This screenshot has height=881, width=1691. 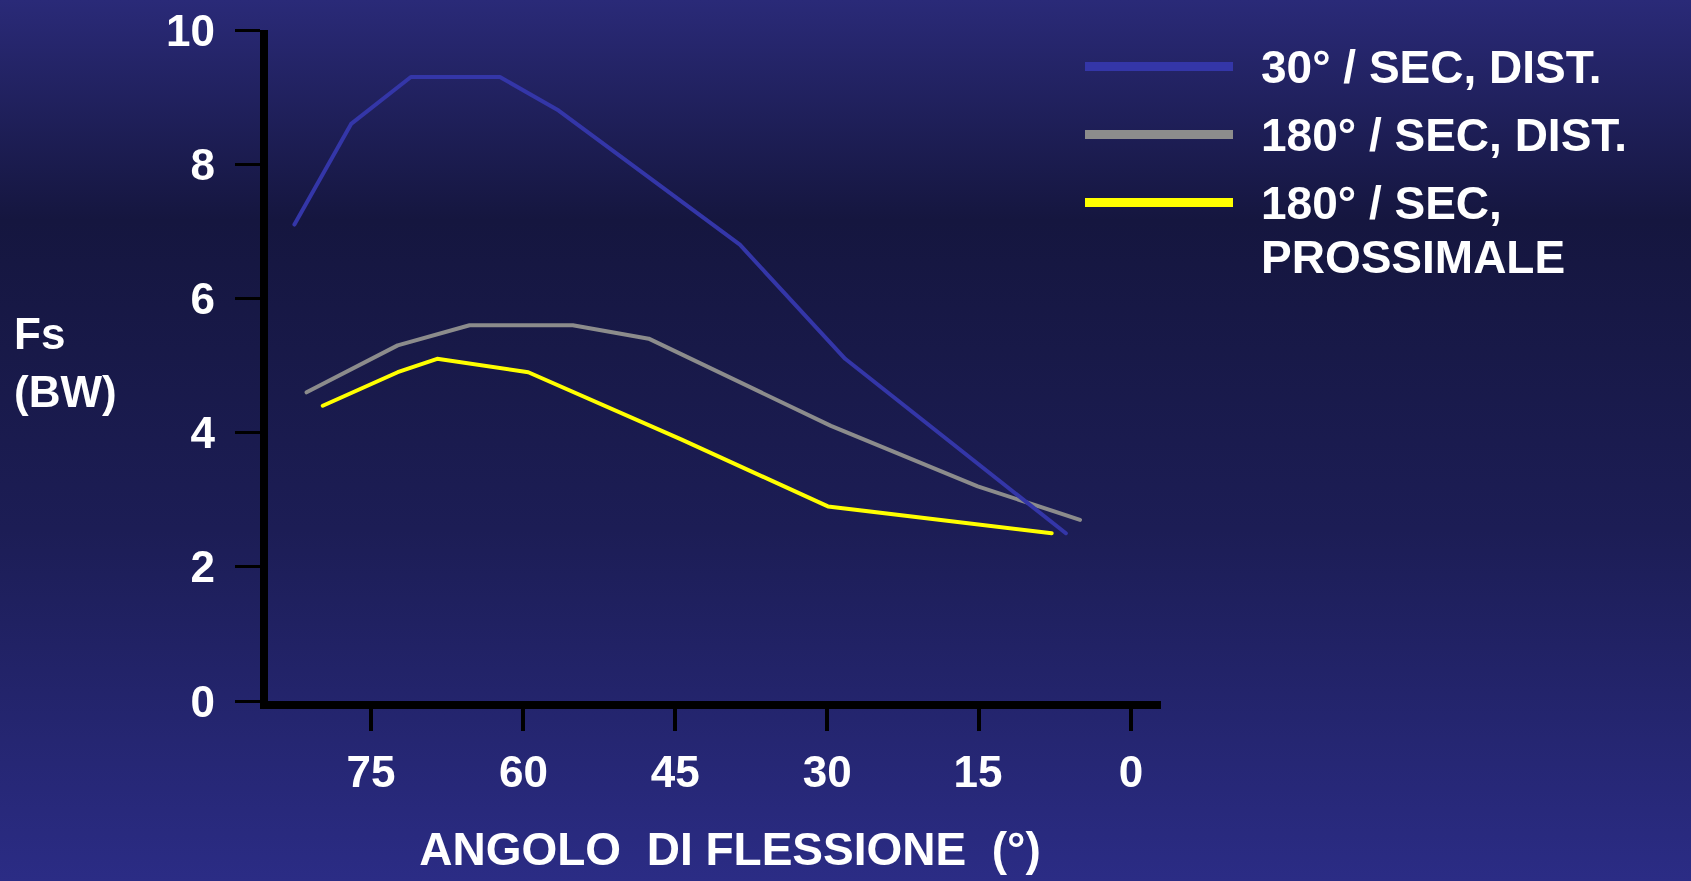 What do you see at coordinates (202, 164) in the screenshot?
I see `y-tick-label: 8` at bounding box center [202, 164].